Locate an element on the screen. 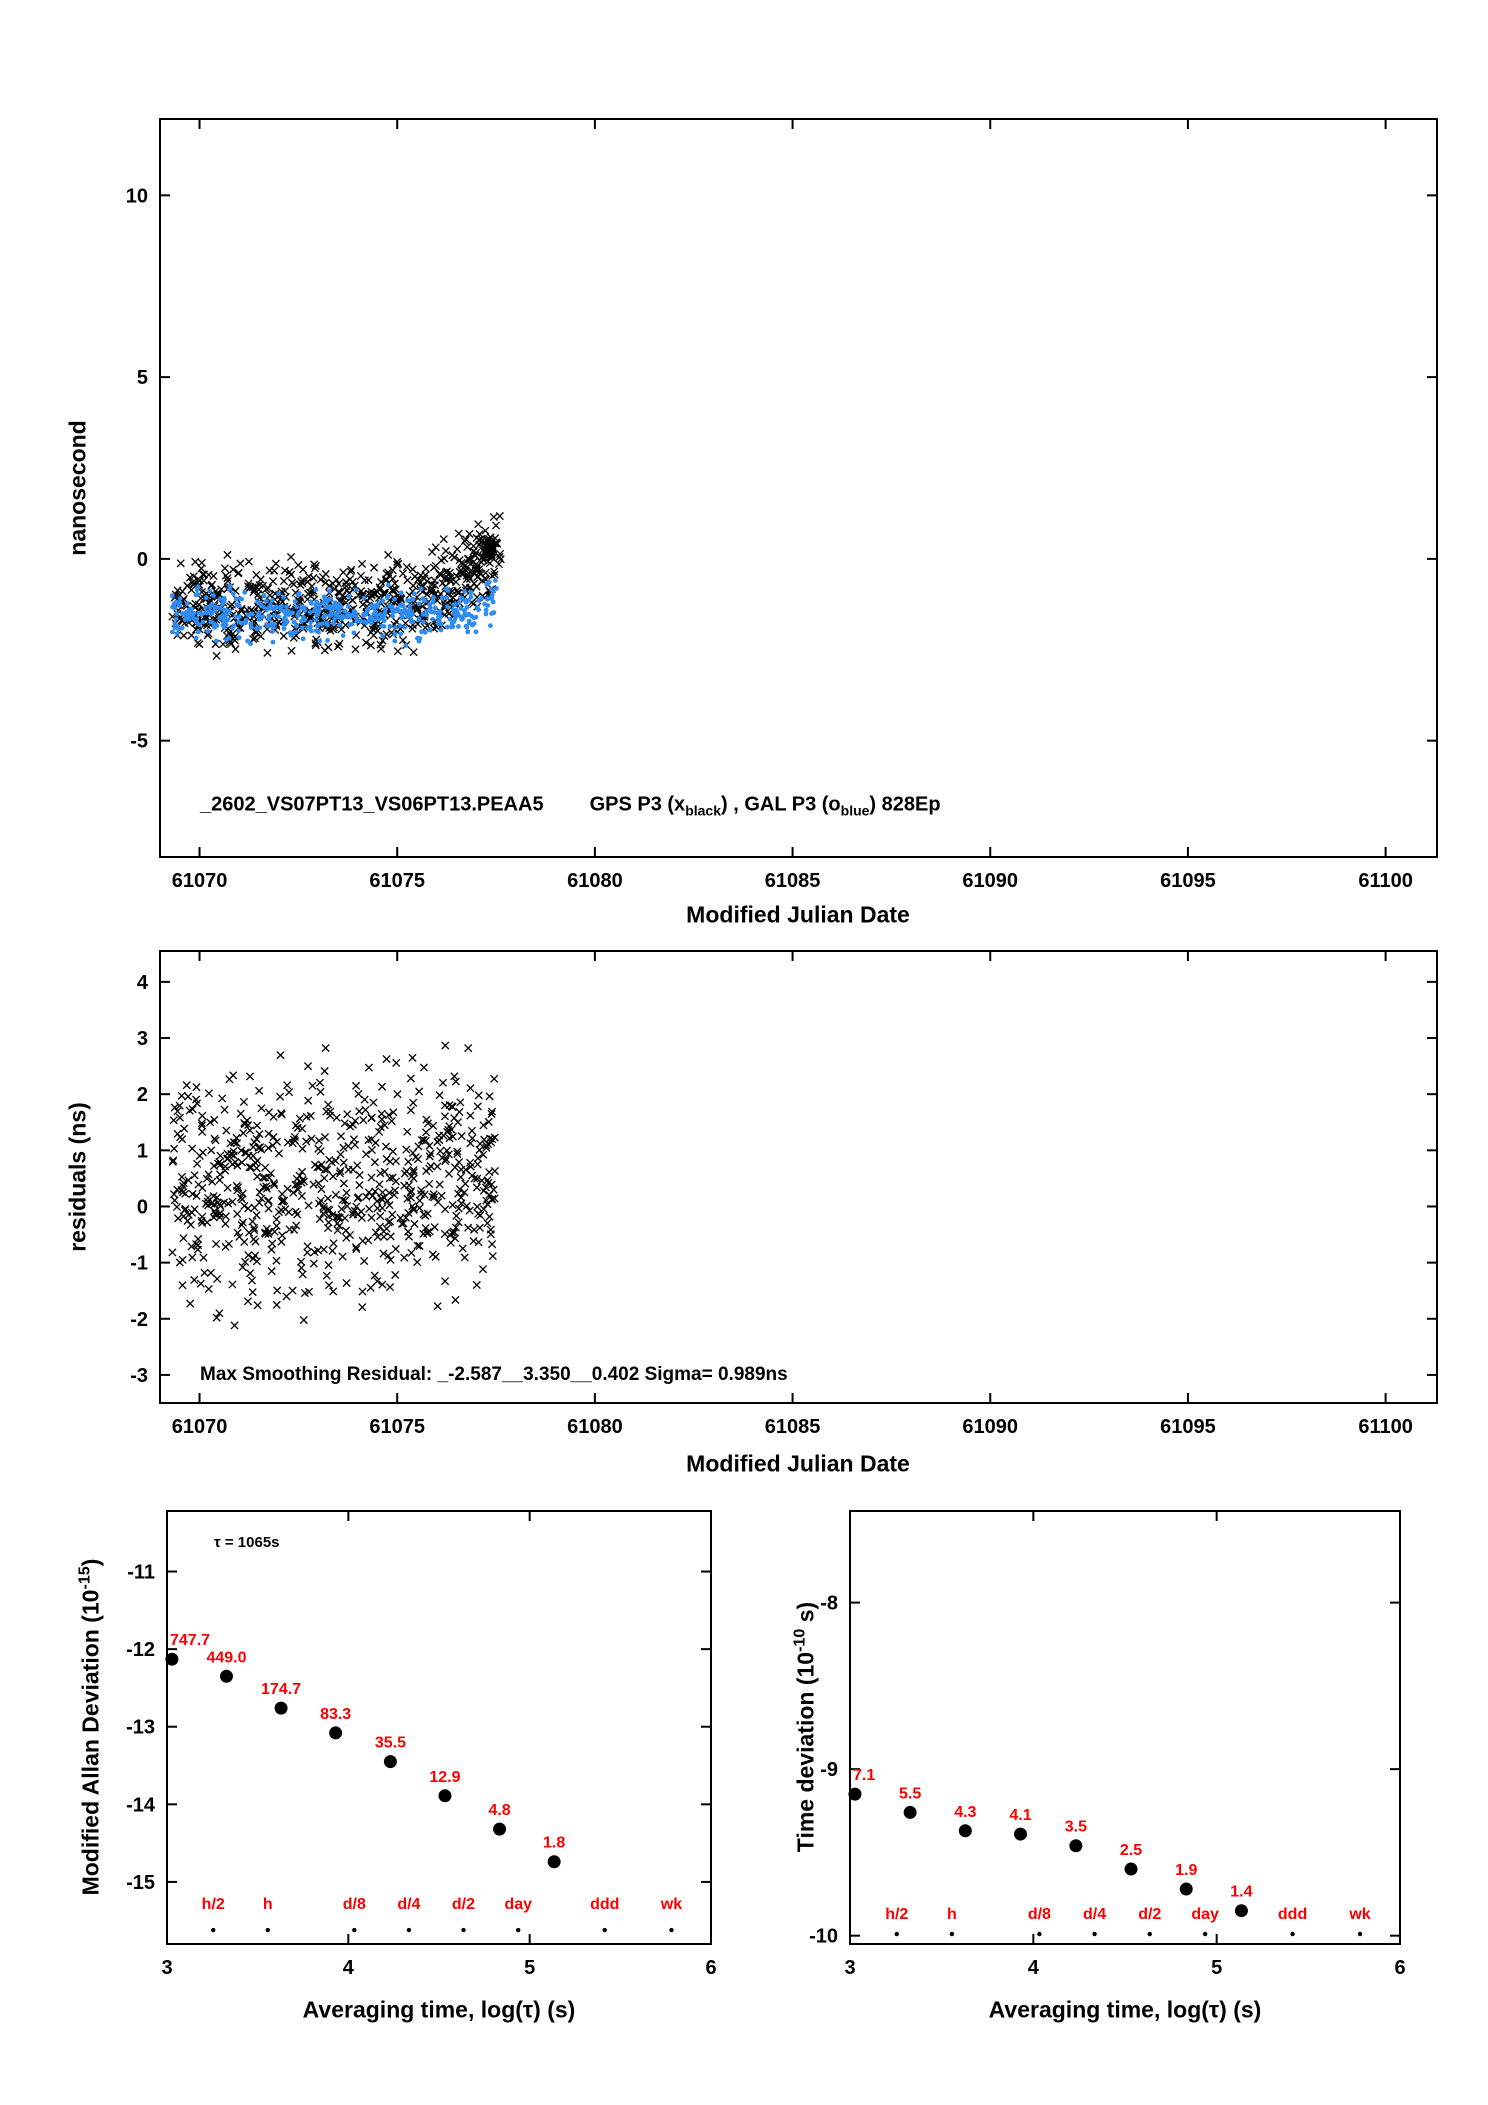 This screenshot has height=2105, width=1488. middle-chart-ylabel: residuals (ns) is located at coordinates (77, 1177).